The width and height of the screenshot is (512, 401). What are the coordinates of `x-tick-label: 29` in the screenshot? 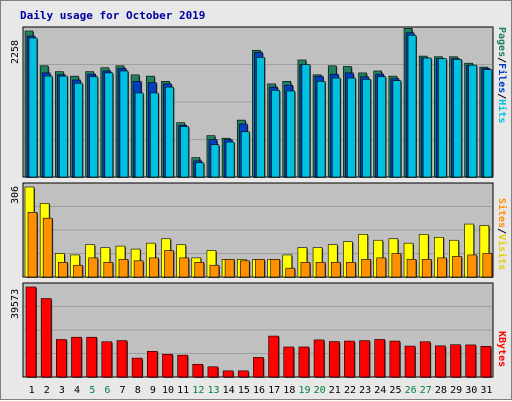 It's located at (456, 390).